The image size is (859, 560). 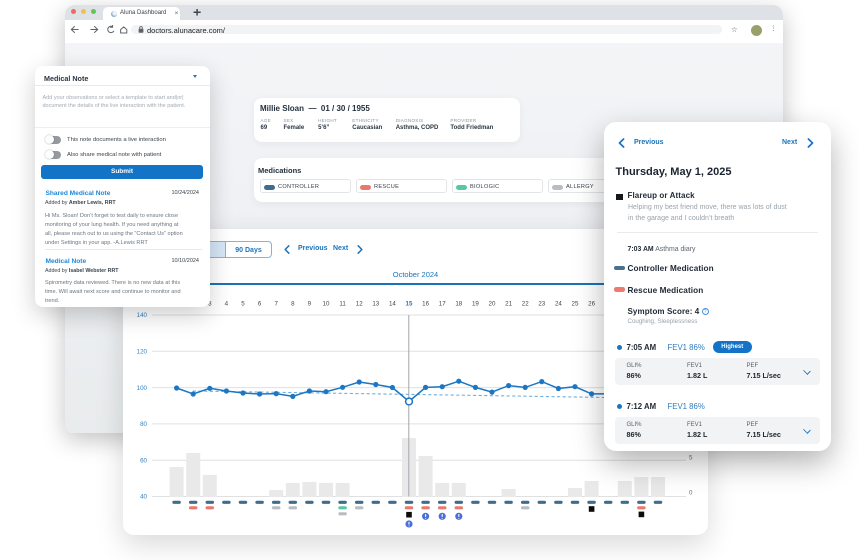 I want to click on svg-text: 24, so click(x=558, y=304).